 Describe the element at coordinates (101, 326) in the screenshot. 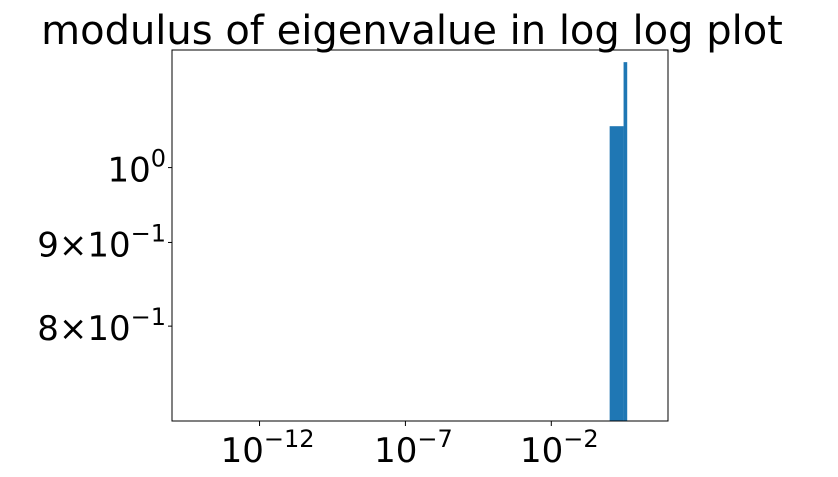

I see `y-tick-label: 8×10⁻¹` at that location.